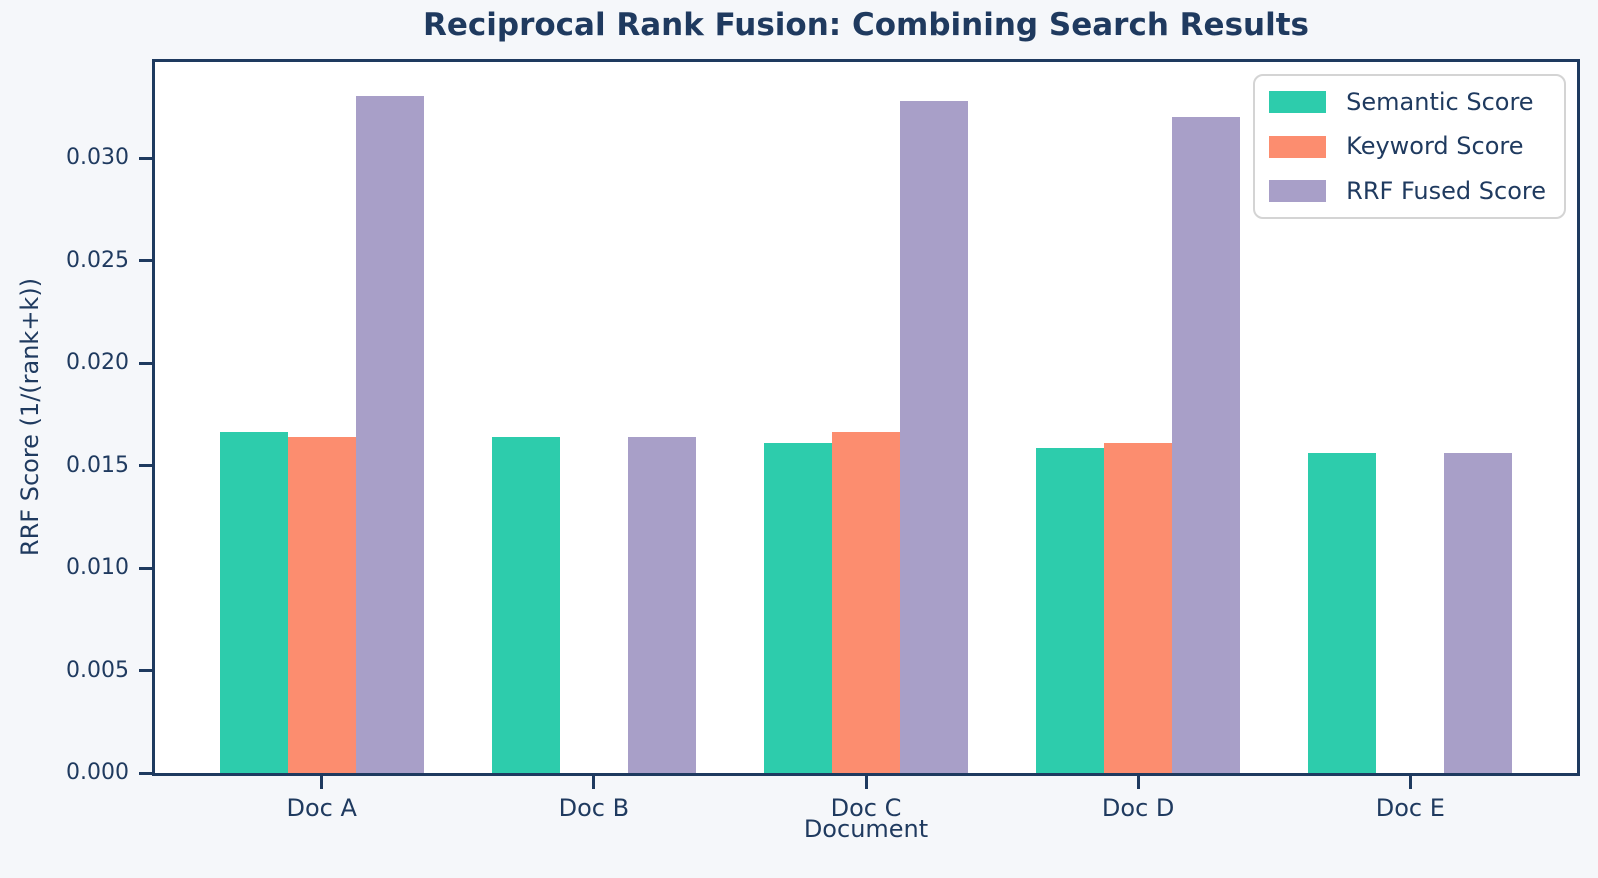  I want to click on legend-item-semantic-score: Semantic Score, so click(1407, 102).